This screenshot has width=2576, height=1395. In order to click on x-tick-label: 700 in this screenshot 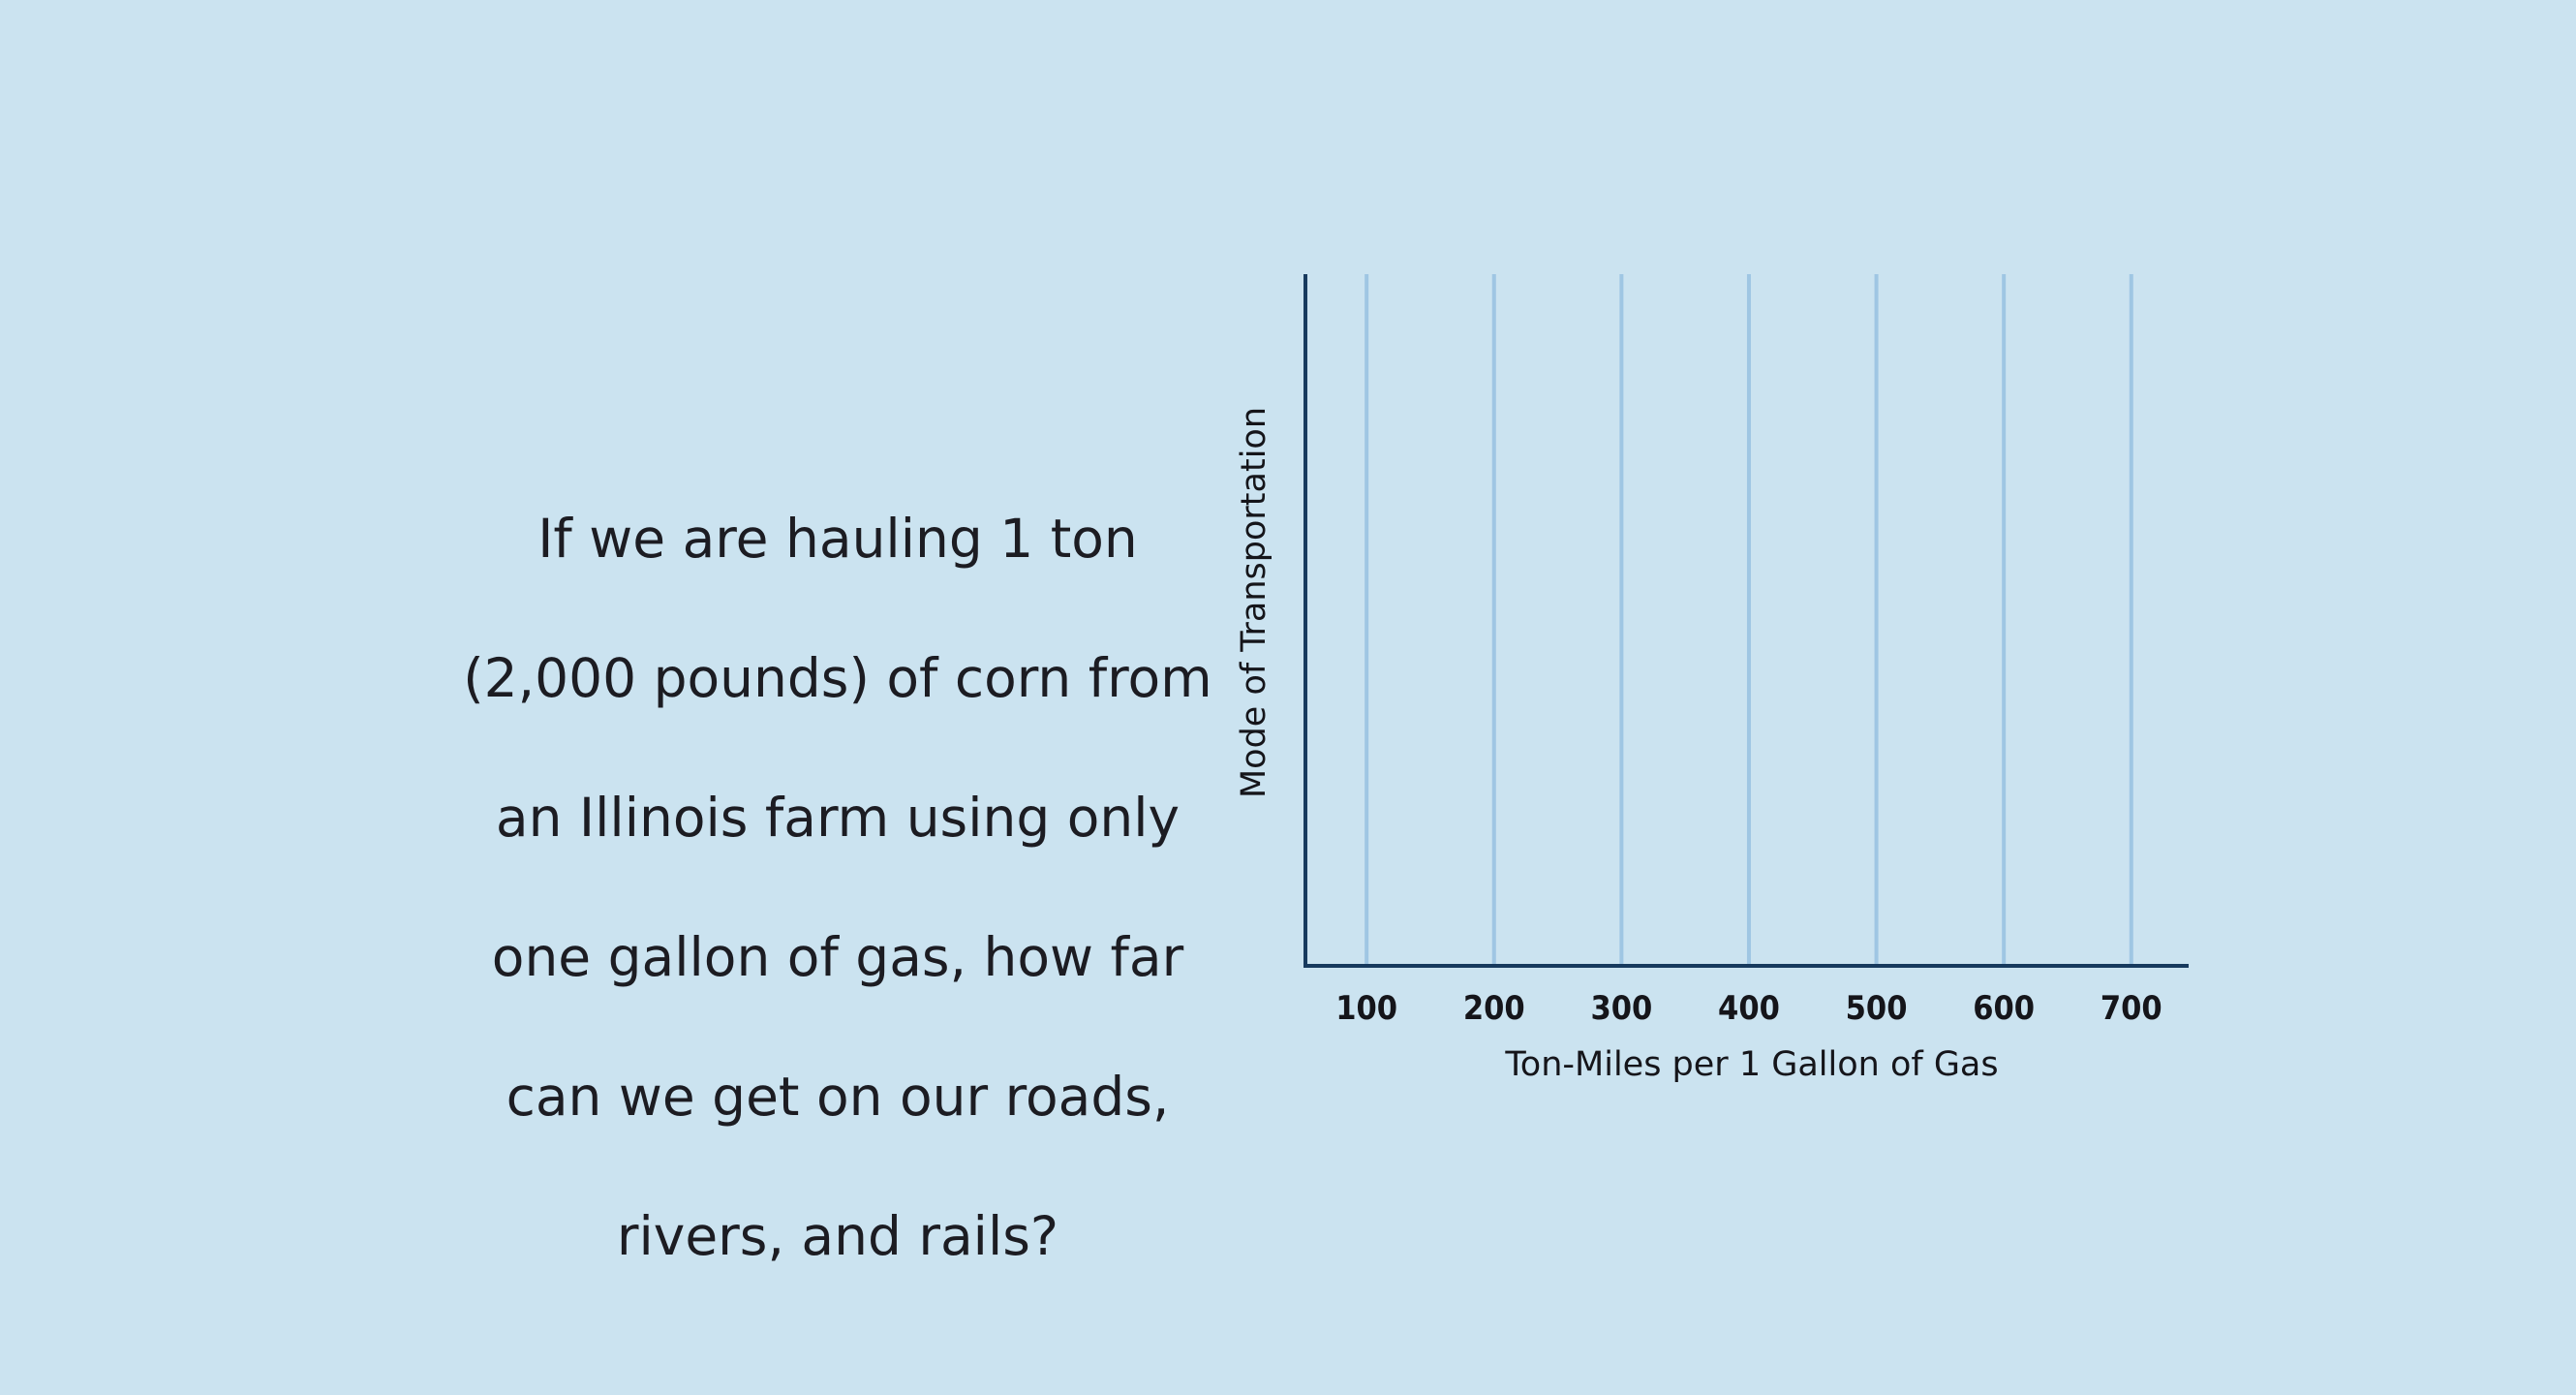, I will do `click(2131, 1008)`.